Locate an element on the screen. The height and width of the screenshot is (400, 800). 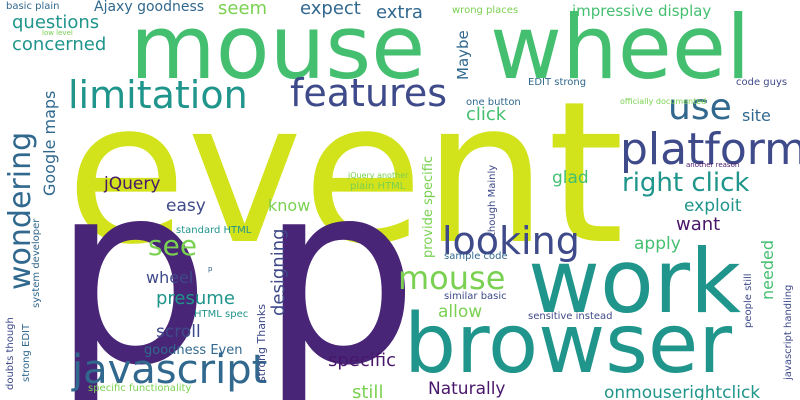
word-code-guys: code guys is located at coordinates (762, 82).